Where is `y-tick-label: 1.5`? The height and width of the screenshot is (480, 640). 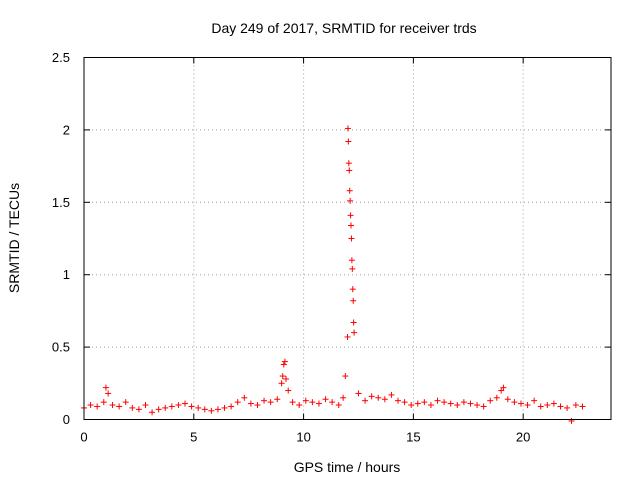
y-tick-label: 1.5 is located at coordinates (61, 202).